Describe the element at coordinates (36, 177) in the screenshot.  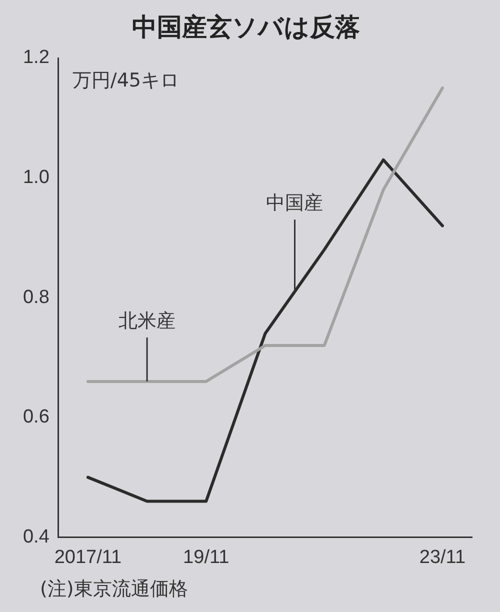
I see `y-tick-label: 1.0` at that location.